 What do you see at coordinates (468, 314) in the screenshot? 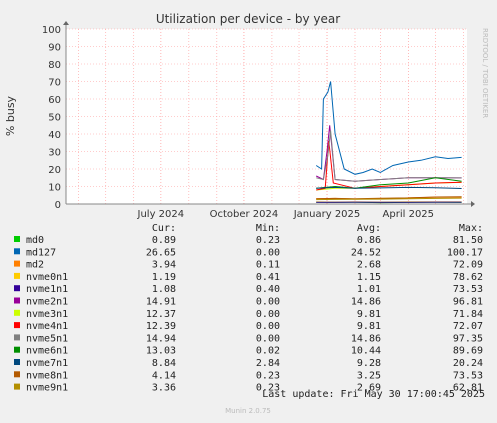
I see `legend-value-max: 71.84` at bounding box center [468, 314].